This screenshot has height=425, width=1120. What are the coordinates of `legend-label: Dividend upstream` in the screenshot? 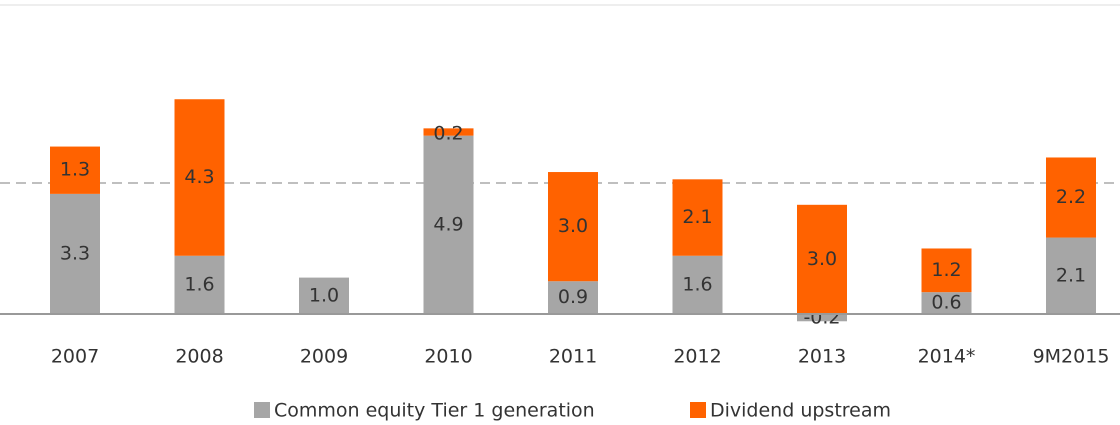 It's located at (800, 411).